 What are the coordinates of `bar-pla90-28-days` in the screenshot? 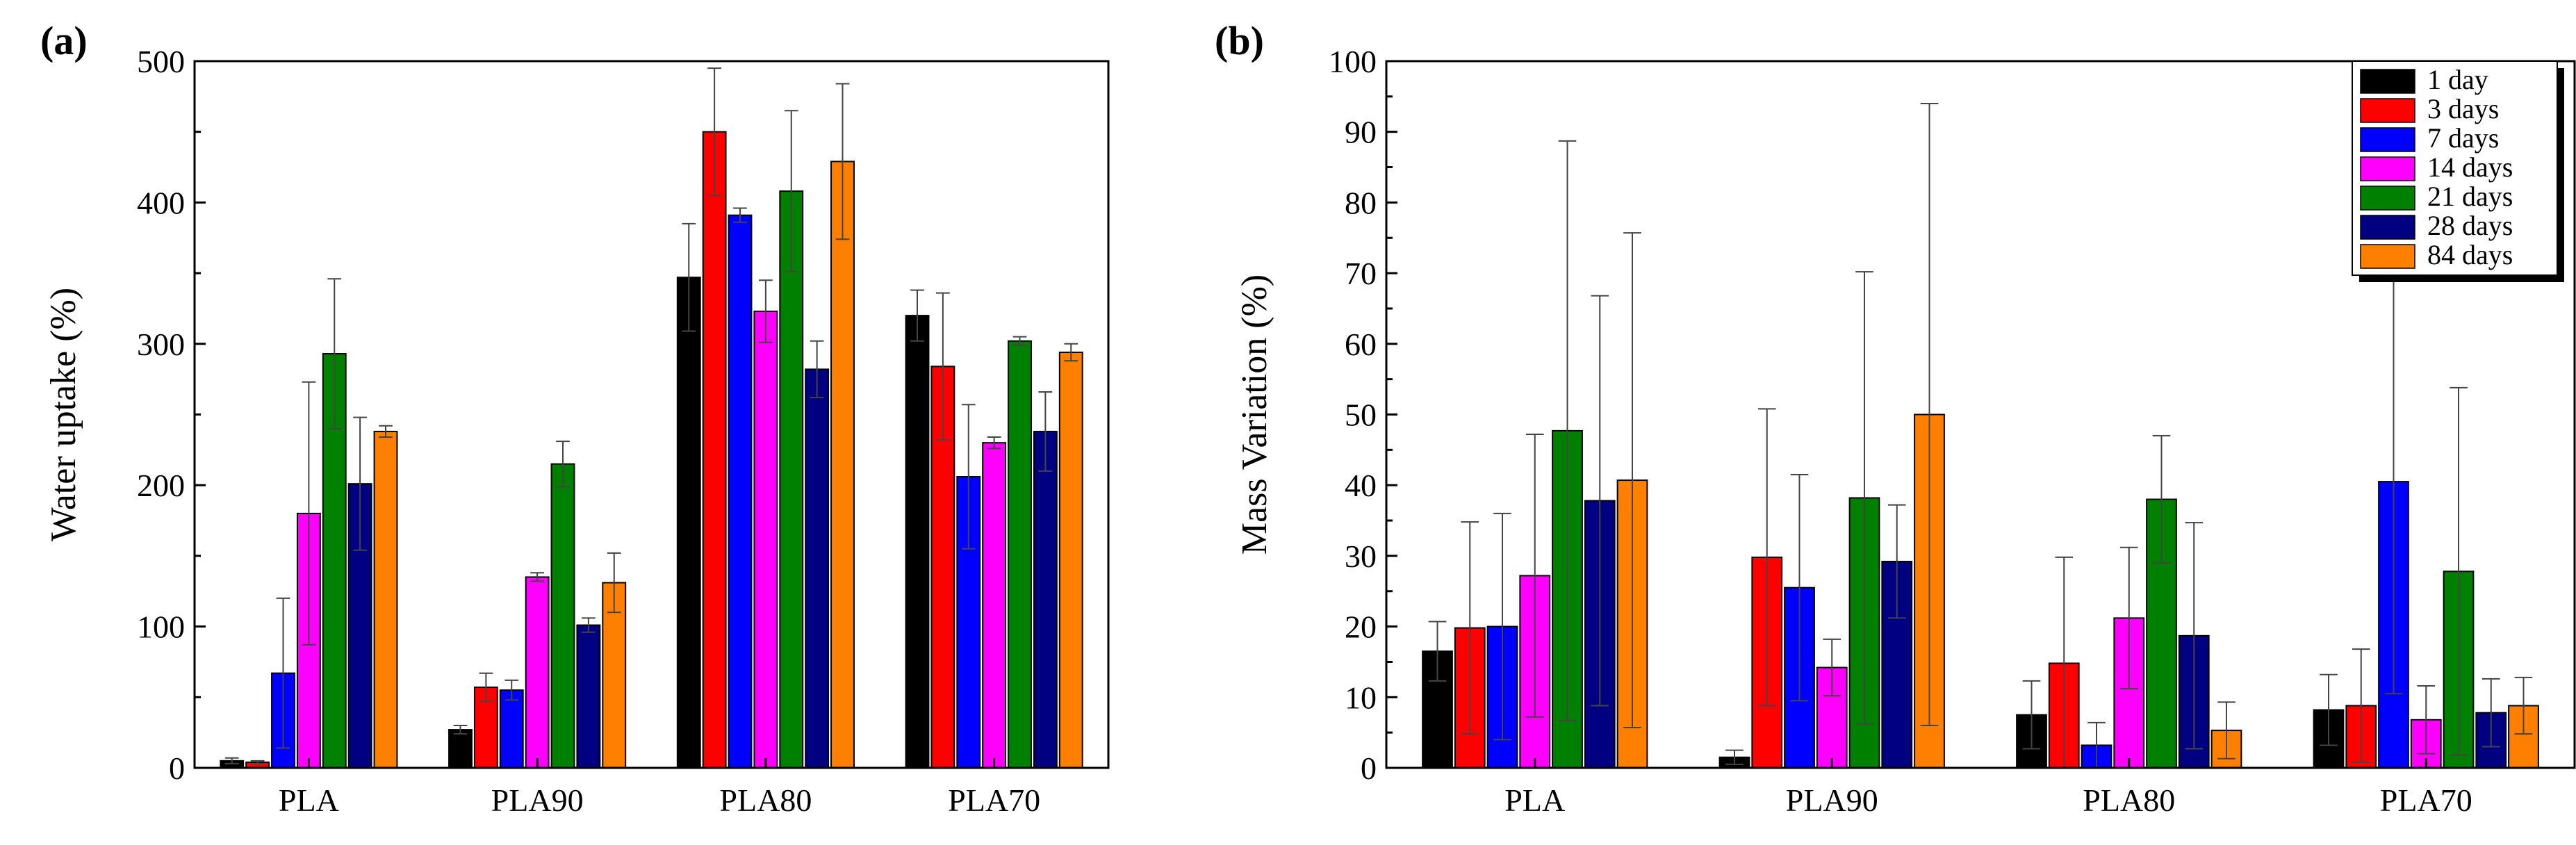 It's located at (588, 696).